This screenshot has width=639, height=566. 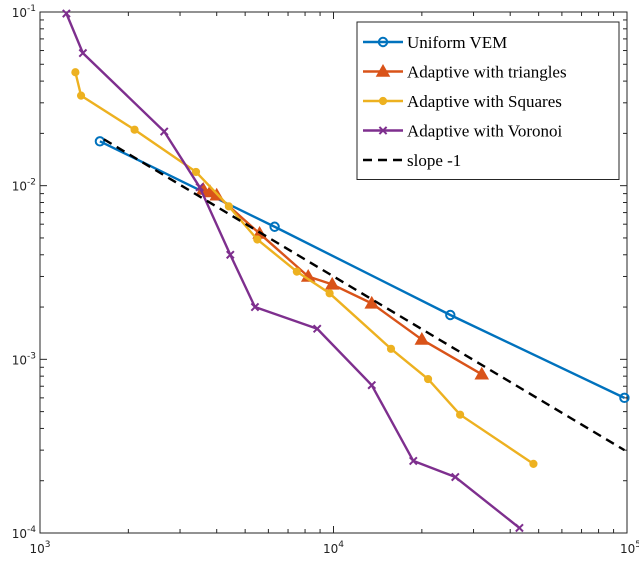 I want to click on tick-exponent: 5, so click(x=637, y=545).